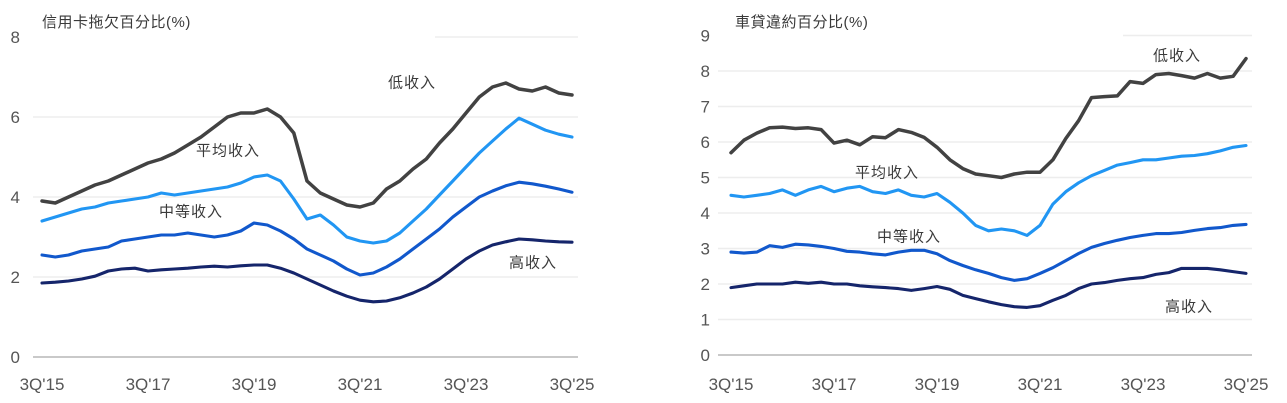 This screenshot has width=1287, height=403. Describe the element at coordinates (1177, 56) in the screenshot. I see `auto-loan-series-label-low-income: 低收入` at that location.